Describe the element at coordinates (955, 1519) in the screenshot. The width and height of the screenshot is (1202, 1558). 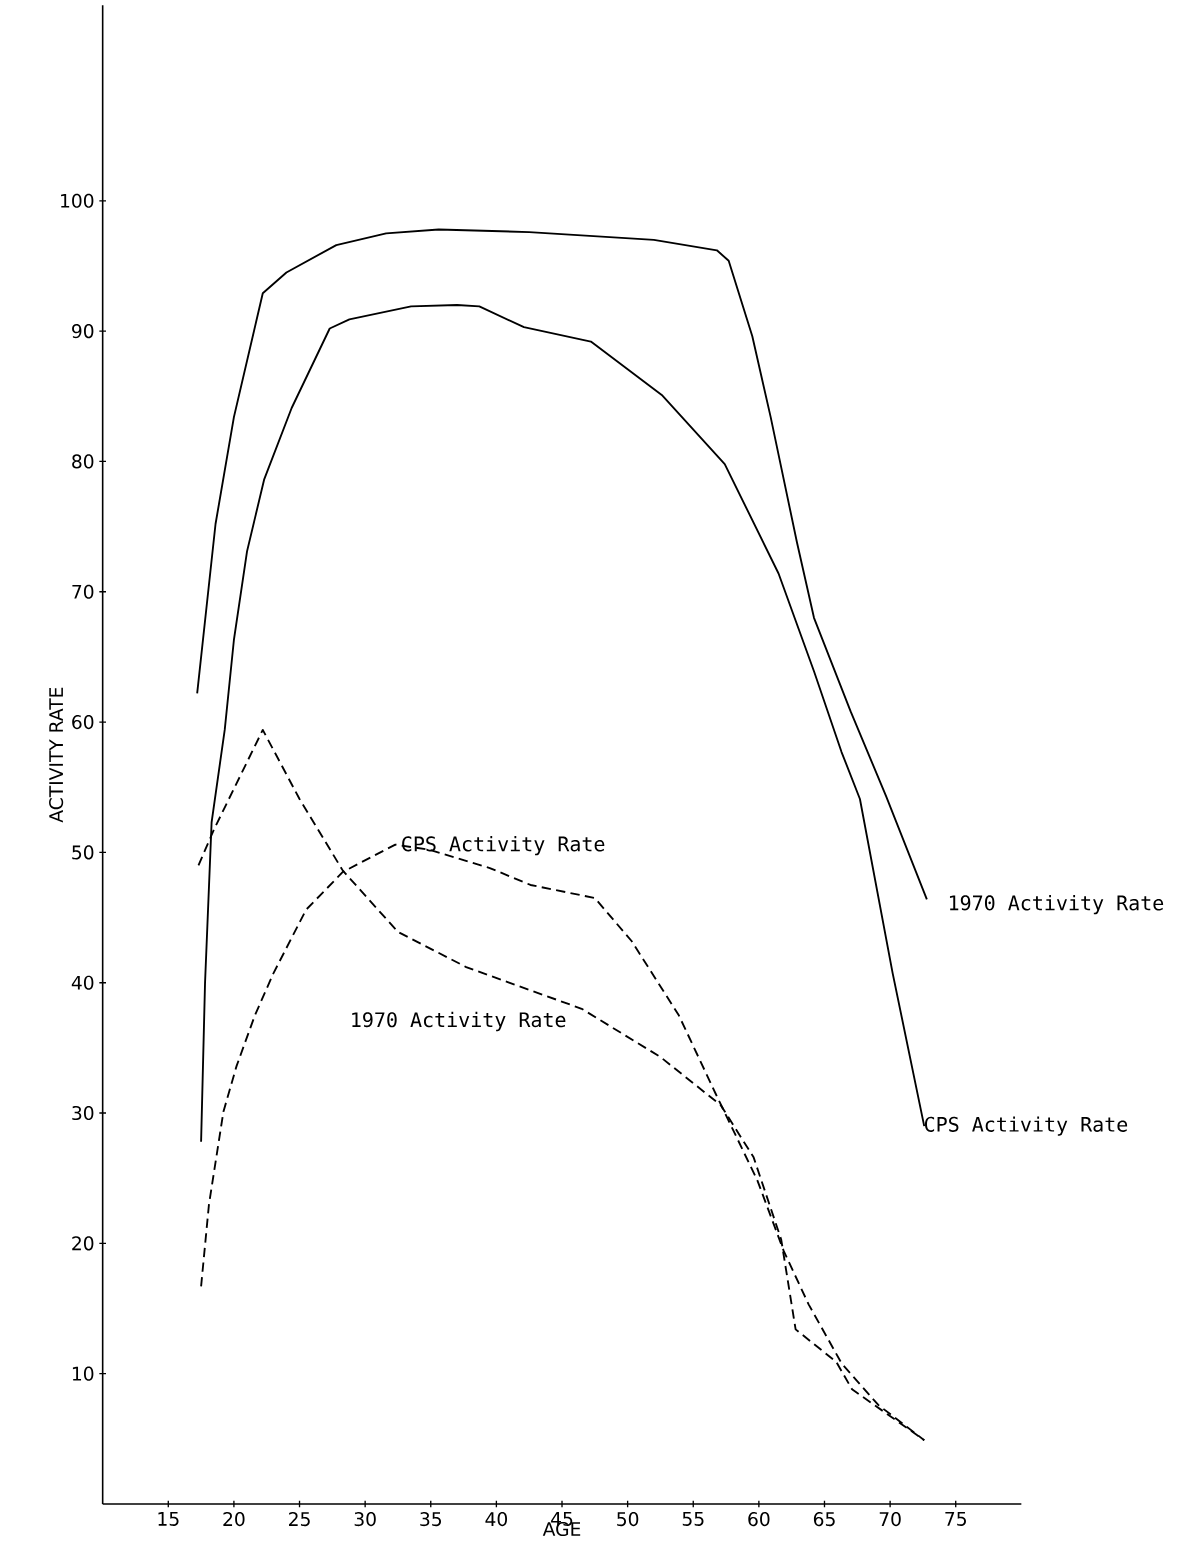
I see `x-tick-label: 75` at that location.